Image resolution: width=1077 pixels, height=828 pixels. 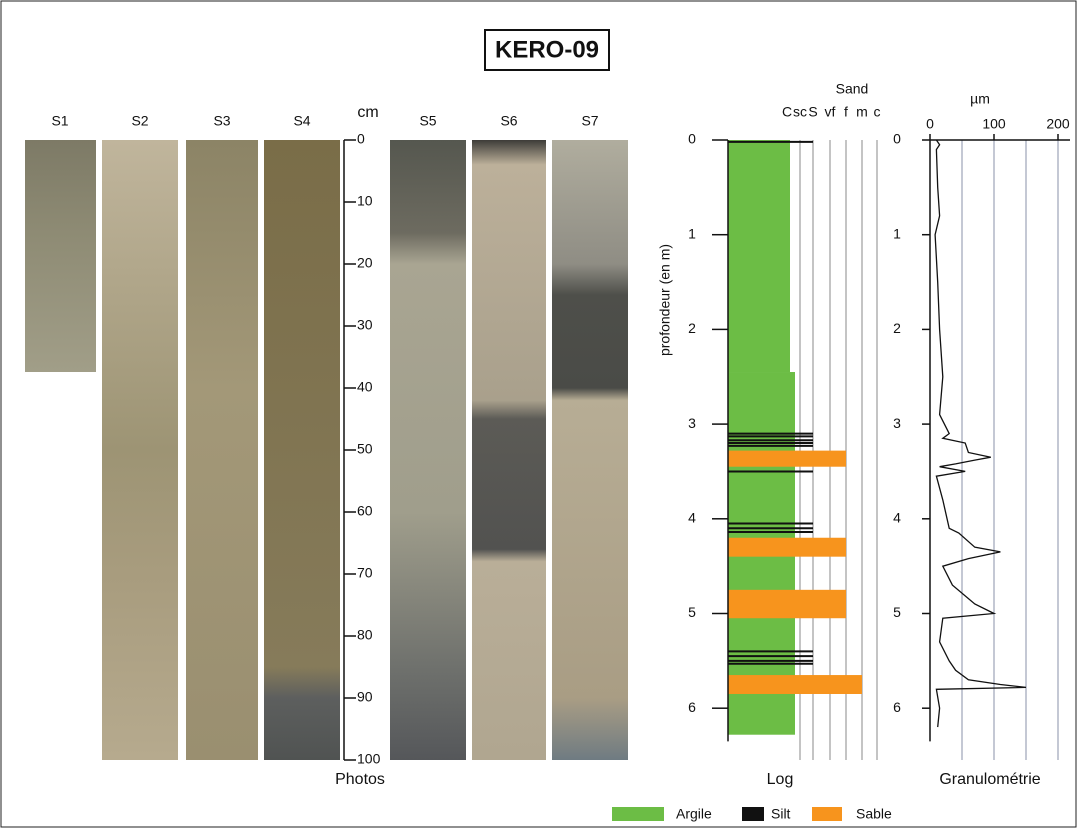 I want to click on unit: µm, so click(x=980, y=99).